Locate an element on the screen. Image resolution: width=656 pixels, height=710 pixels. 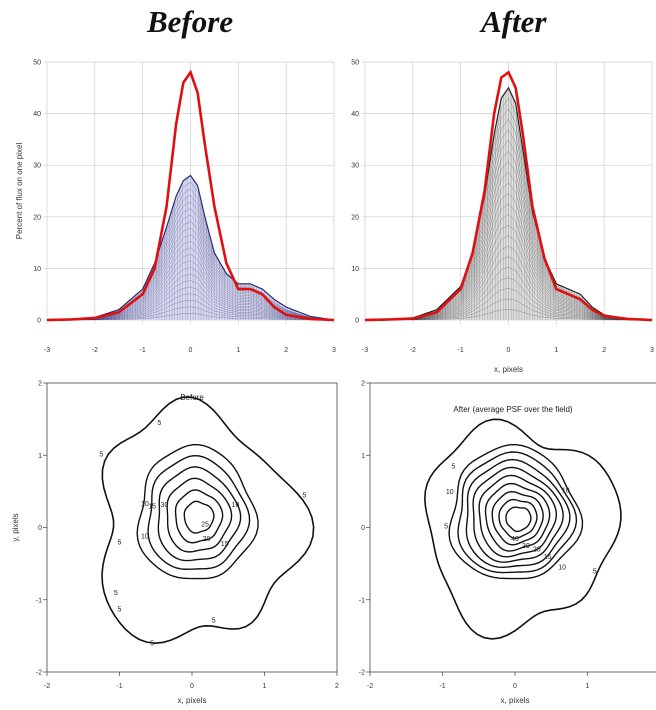
y-axis-label: Percent of flux on one pixel is located at coordinates (19, 191).